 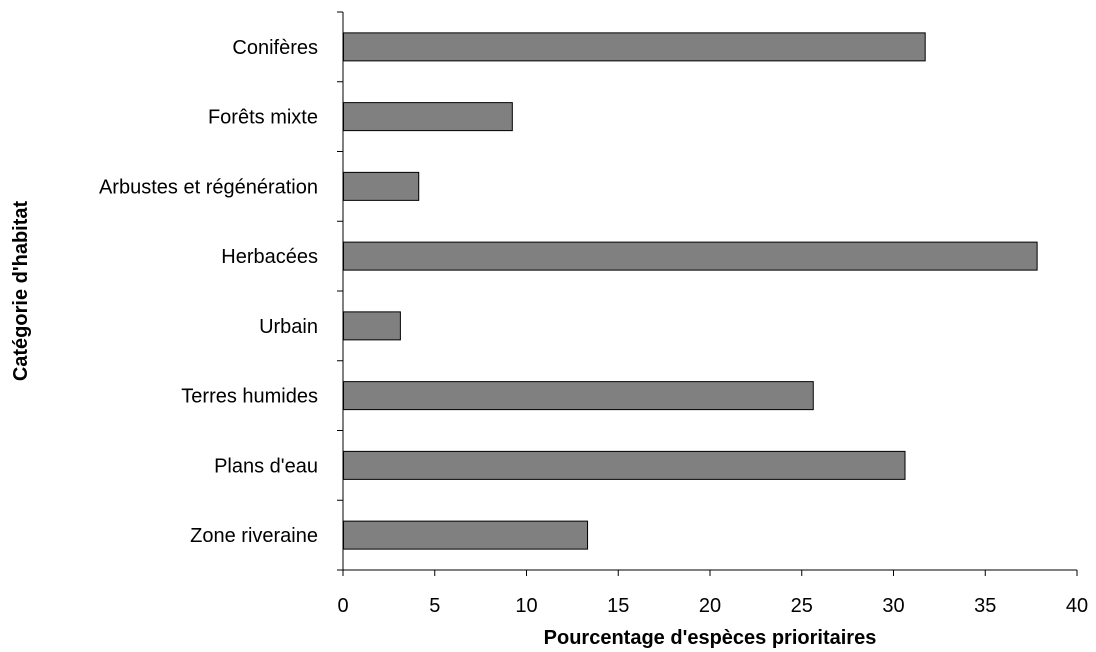 What do you see at coordinates (1077, 606) in the screenshot?
I see `x-tick-label: 40` at bounding box center [1077, 606].